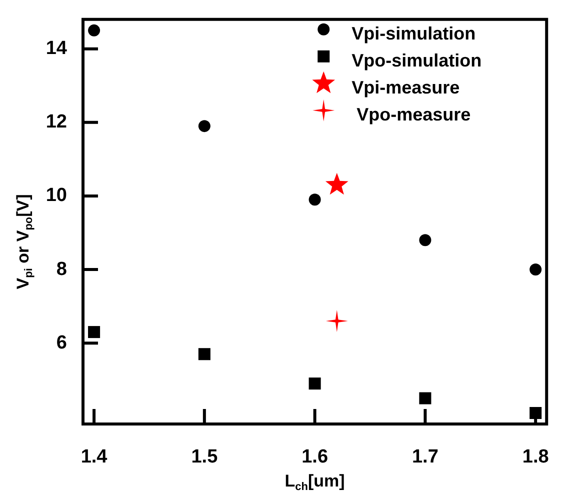 The image size is (563, 497). I want to click on legend-label: Vpi-simulation, so click(414, 33).